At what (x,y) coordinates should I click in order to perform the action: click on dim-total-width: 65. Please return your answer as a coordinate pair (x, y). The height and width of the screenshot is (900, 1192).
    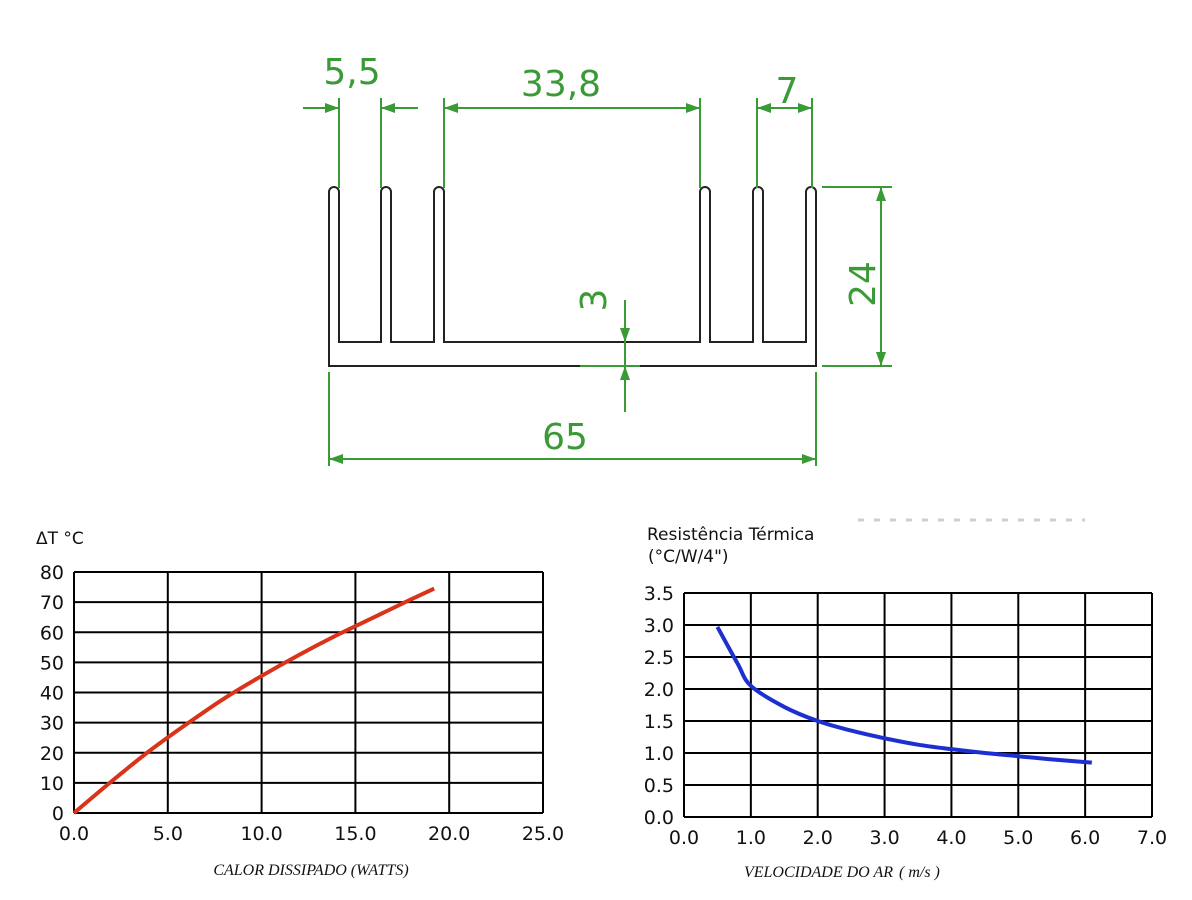
    Looking at the image, I should click on (565, 437).